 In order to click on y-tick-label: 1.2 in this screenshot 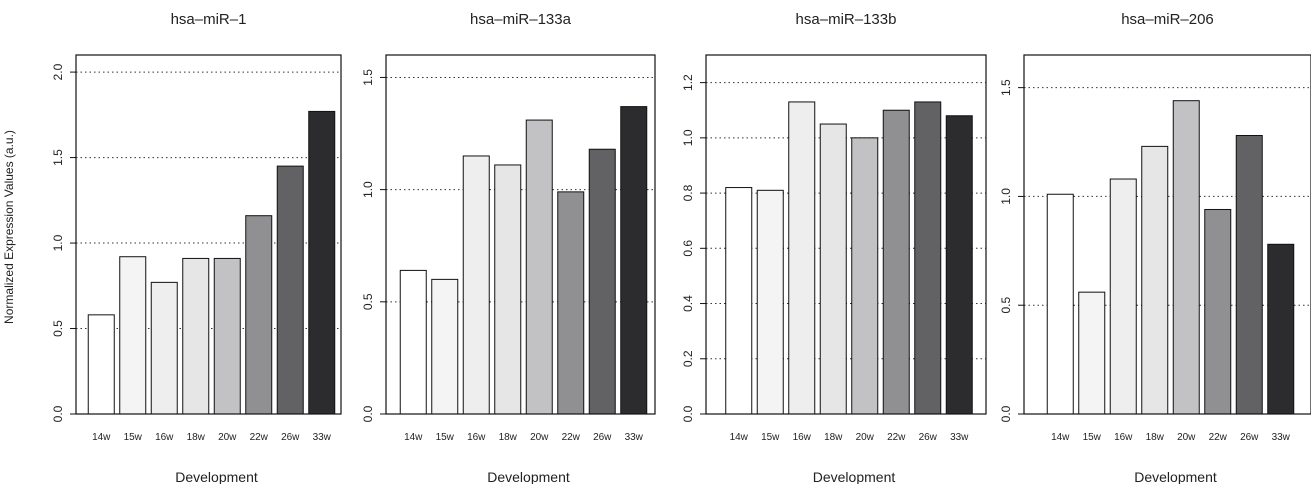, I will do `click(688, 82)`.